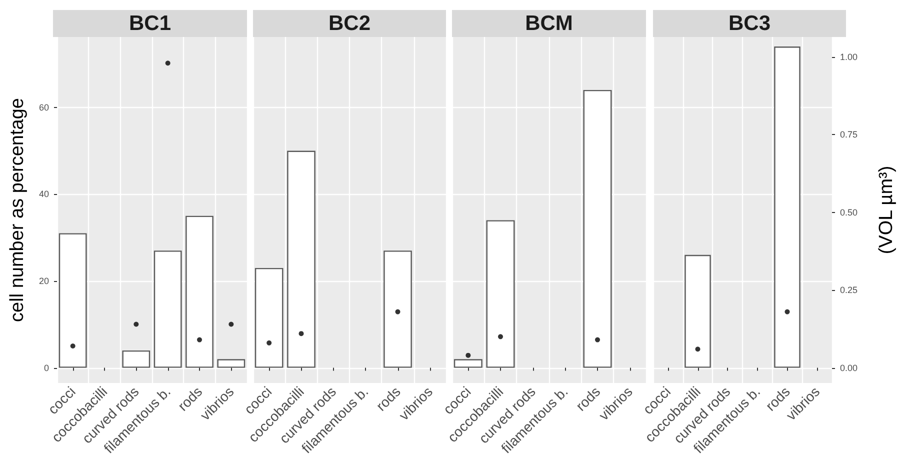 Image resolution: width=904 pixels, height=475 pixels. What do you see at coordinates (849, 135) in the screenshot?
I see `y2-tick-label: 0.75` at bounding box center [849, 135].